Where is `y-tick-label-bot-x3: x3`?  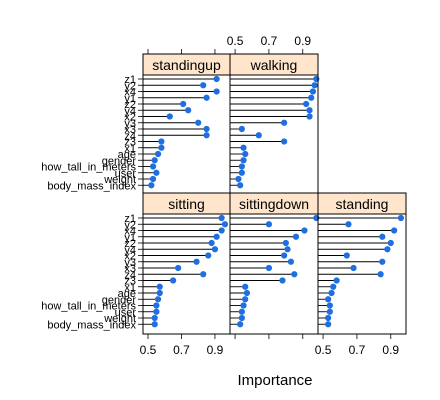 y-tick-label-bot-x3: x3 is located at coordinates (130, 269).